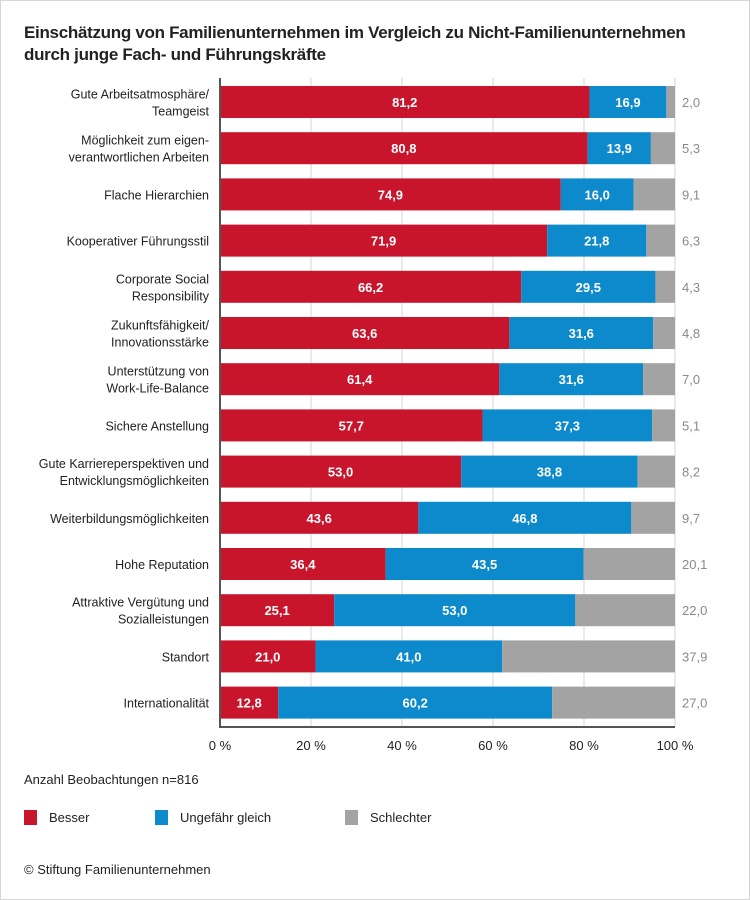 Image resolution: width=750 pixels, height=900 pixels. I want to click on data-label: 57,7, so click(351, 425).